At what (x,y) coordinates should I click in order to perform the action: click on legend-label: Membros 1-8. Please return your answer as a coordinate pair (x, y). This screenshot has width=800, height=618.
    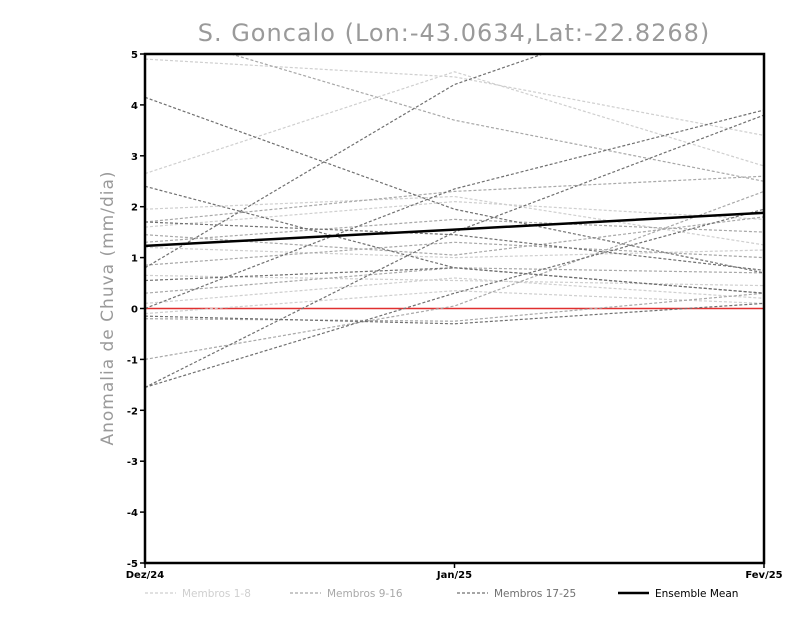
    Looking at the image, I should click on (216, 594).